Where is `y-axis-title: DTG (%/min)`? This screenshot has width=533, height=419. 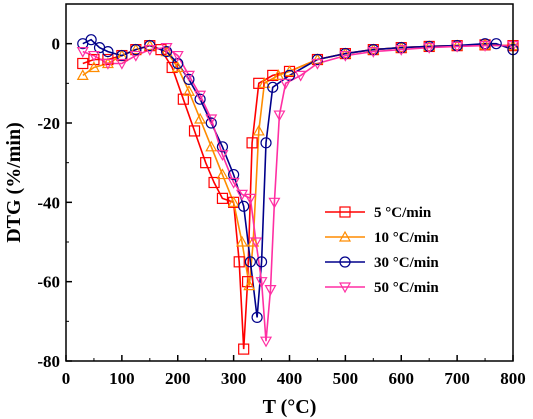
y-axis-title: DTG (%/min) is located at coordinates (14, 182).